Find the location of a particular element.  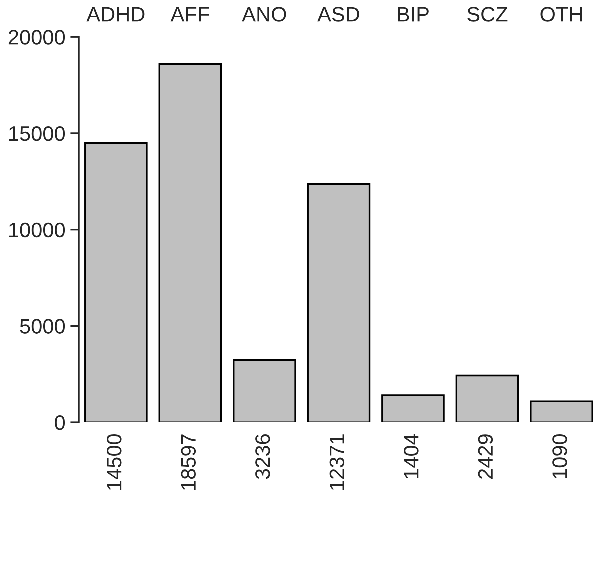

x-tick-label: ADHD is located at coordinates (115, 14).